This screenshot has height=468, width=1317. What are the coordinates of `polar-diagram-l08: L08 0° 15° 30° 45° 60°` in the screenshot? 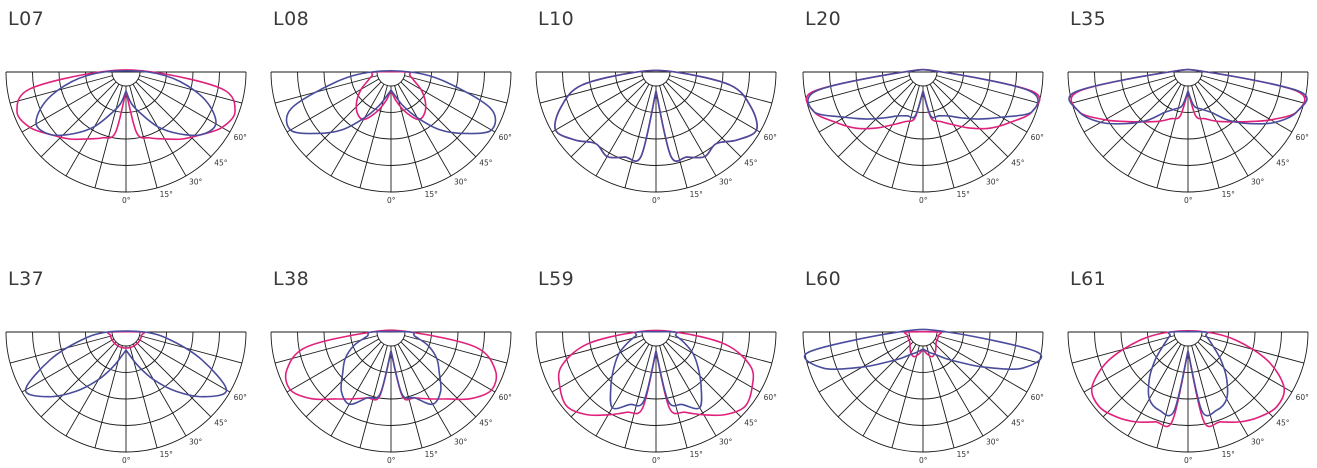 It's located at (396, 108).